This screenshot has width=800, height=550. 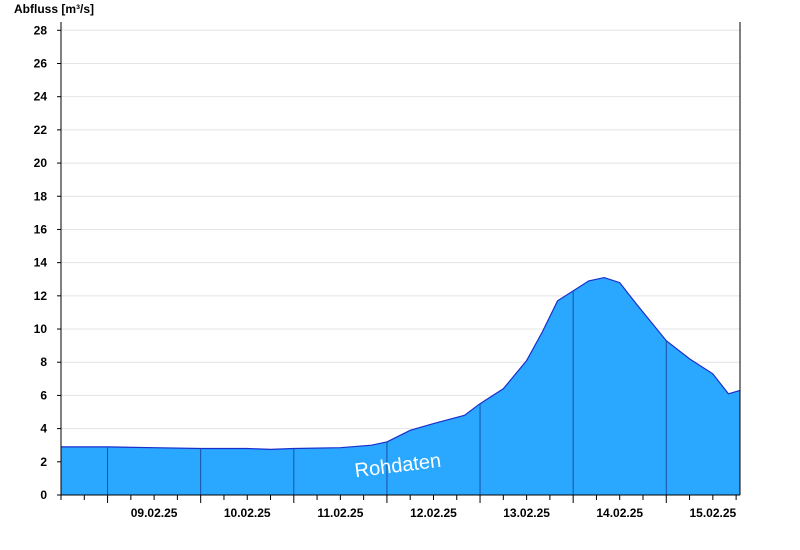 I want to click on y-tick-label: 10, so click(x=41, y=329).